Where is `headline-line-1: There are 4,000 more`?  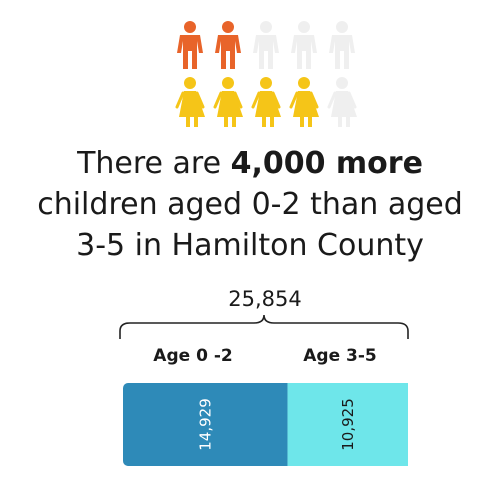
headline-line-1: There are 4,000 more is located at coordinates (250, 163).